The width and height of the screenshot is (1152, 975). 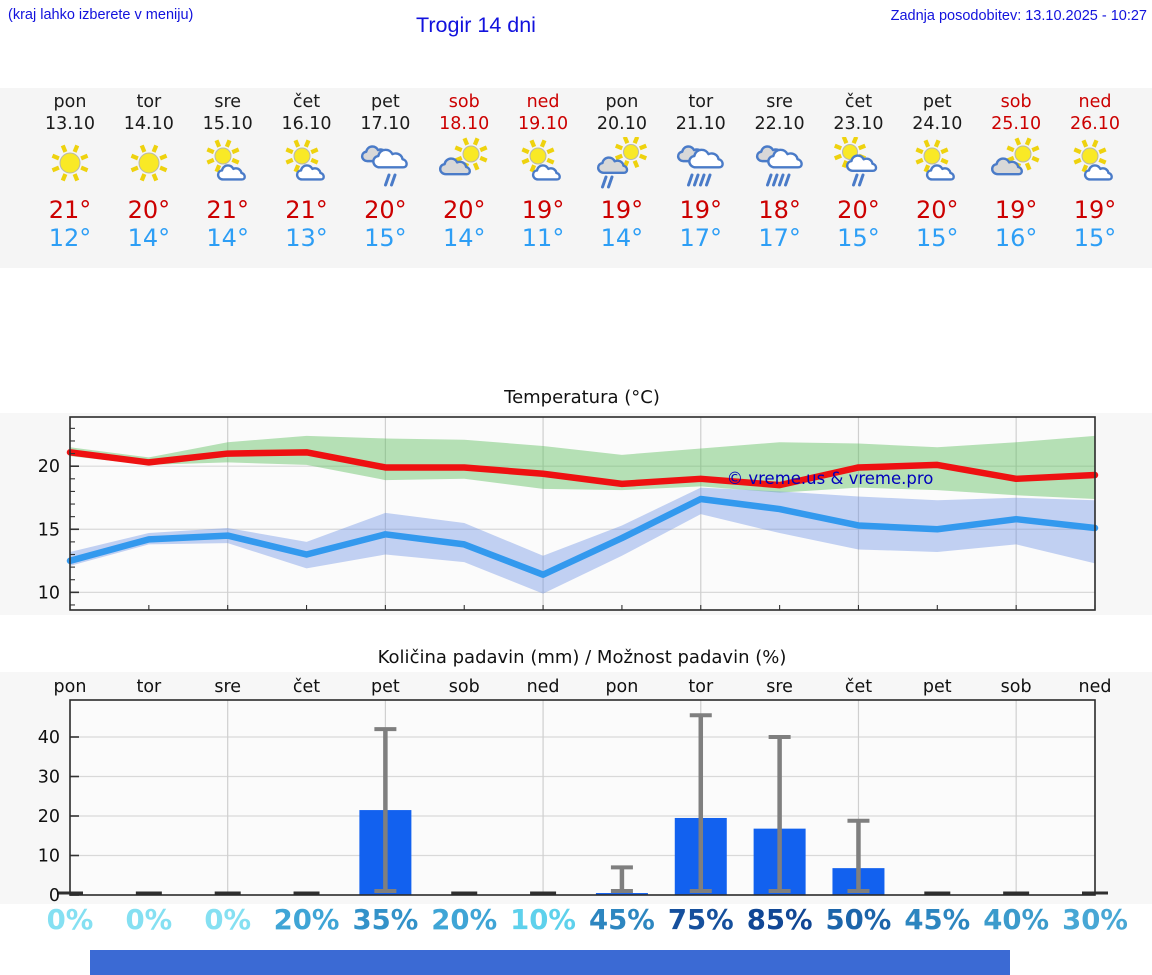 What do you see at coordinates (780, 180) in the screenshot?
I see `day-column-22.10: sre 22.10 18° 17°` at bounding box center [780, 180].